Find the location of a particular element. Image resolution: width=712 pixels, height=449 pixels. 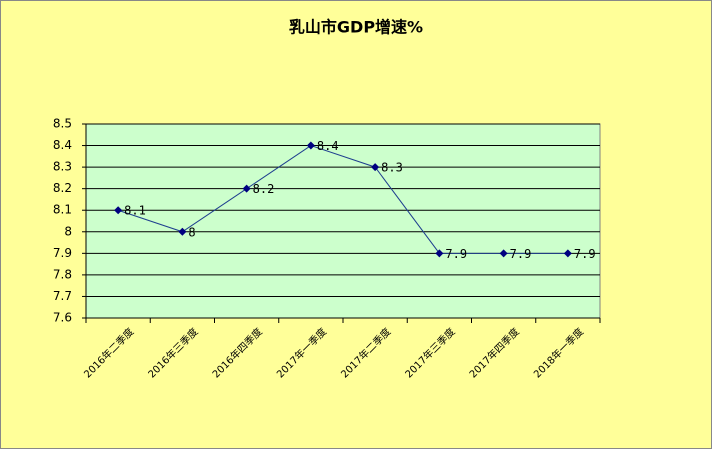

data-label: 8.4 is located at coordinates (328, 146).